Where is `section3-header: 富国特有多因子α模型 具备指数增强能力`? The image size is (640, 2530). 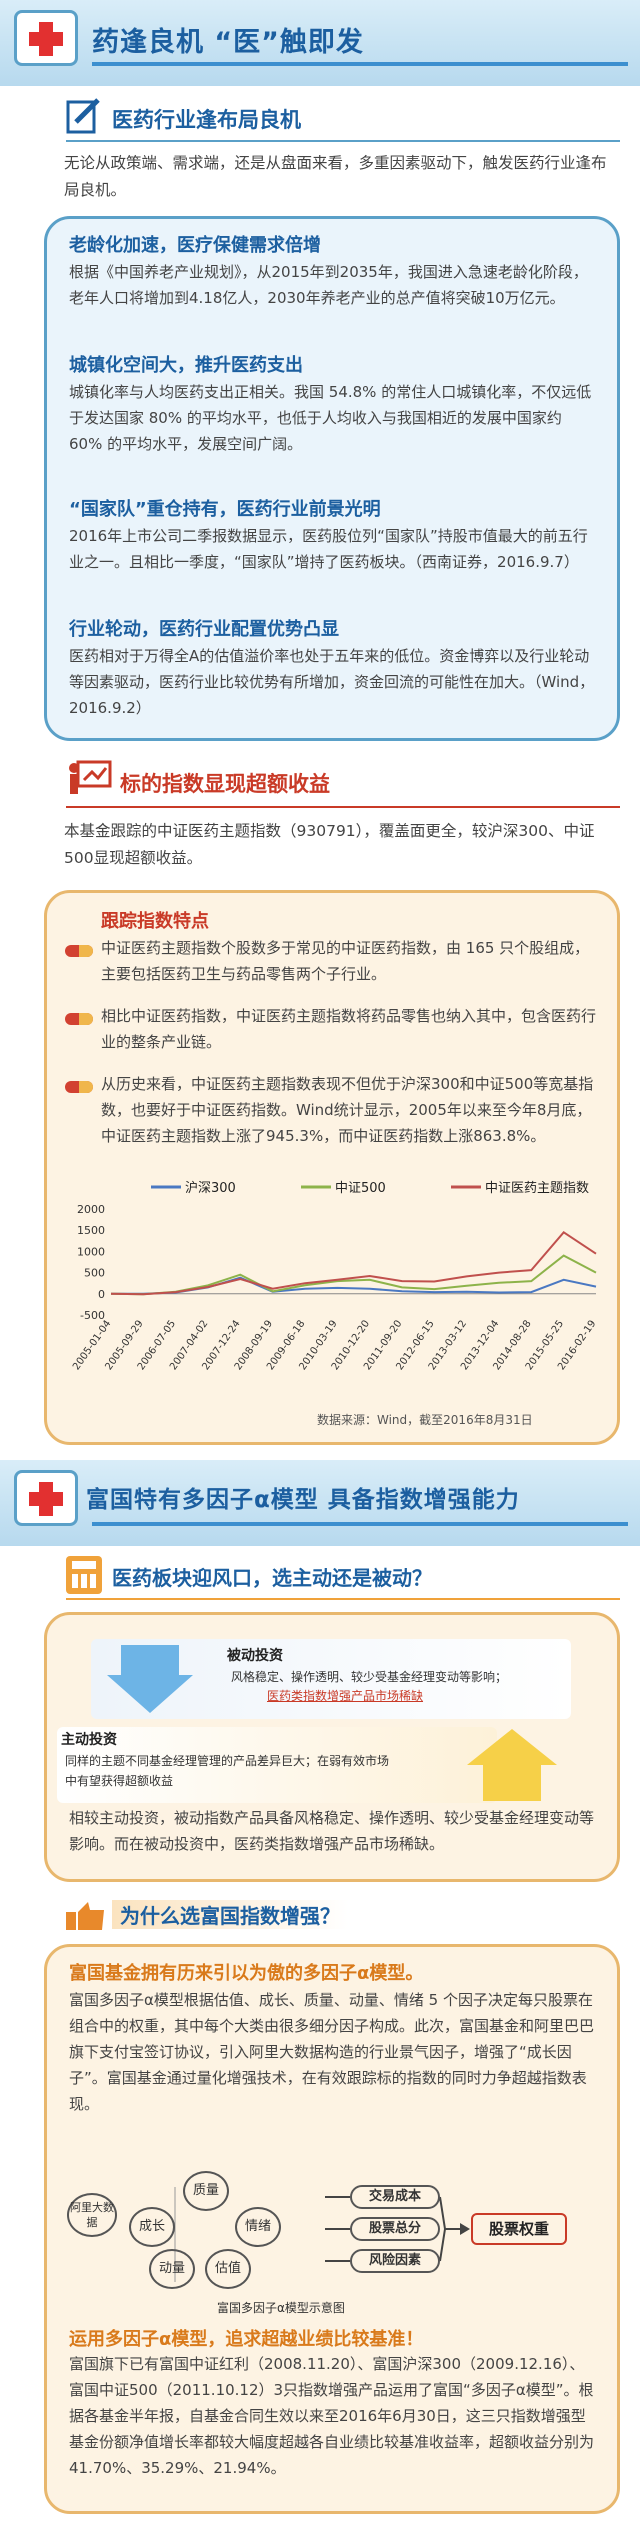
section3-header: 富国特有多因子α模型 具备指数增强能力 is located at coordinates (320, 1503).